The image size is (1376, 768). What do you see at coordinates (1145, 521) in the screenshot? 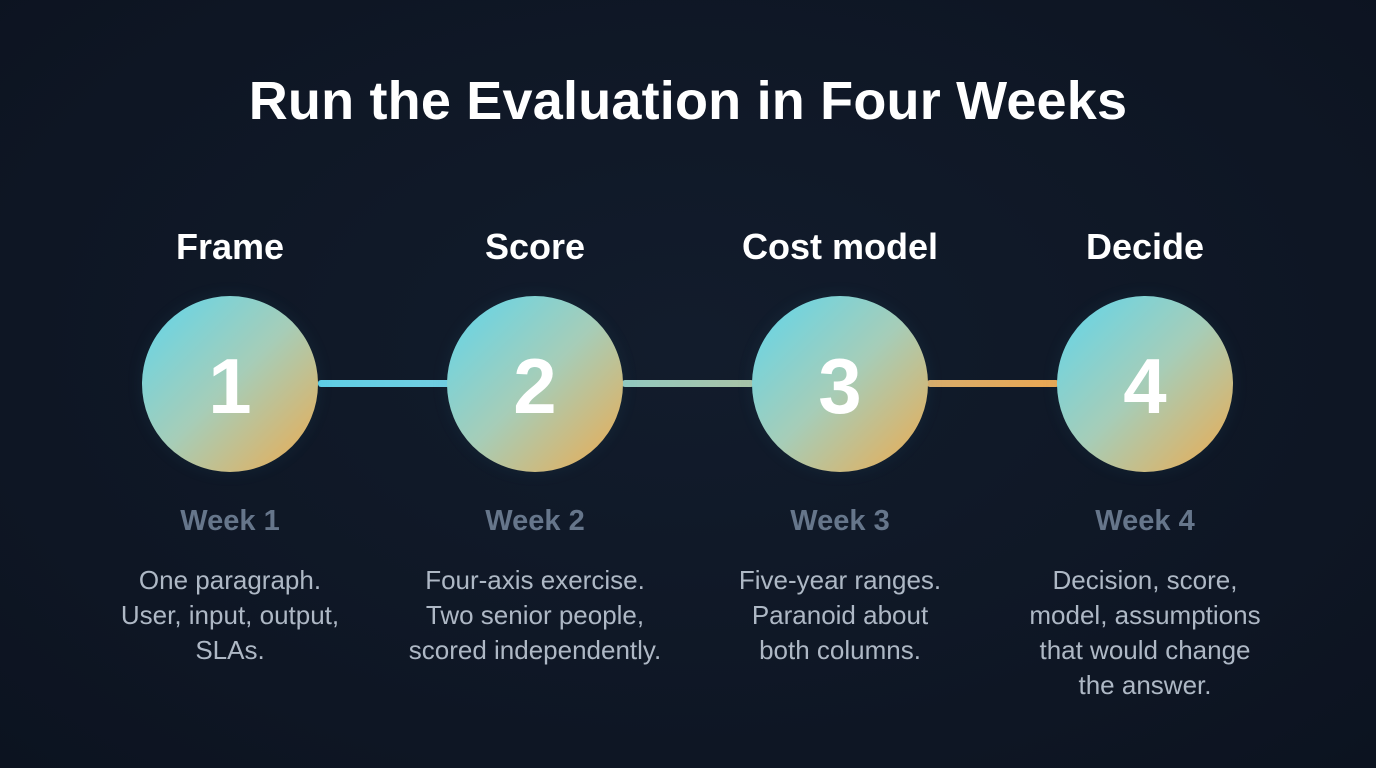
I see `step-week: Week 4` at bounding box center [1145, 521].